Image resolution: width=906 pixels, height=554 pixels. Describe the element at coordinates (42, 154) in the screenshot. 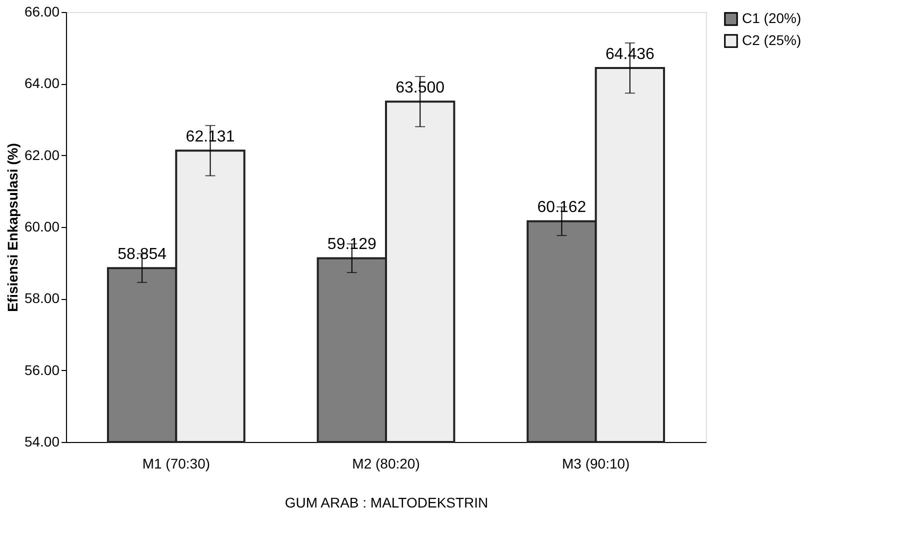

I see `y-tick-label: 62.00` at that location.